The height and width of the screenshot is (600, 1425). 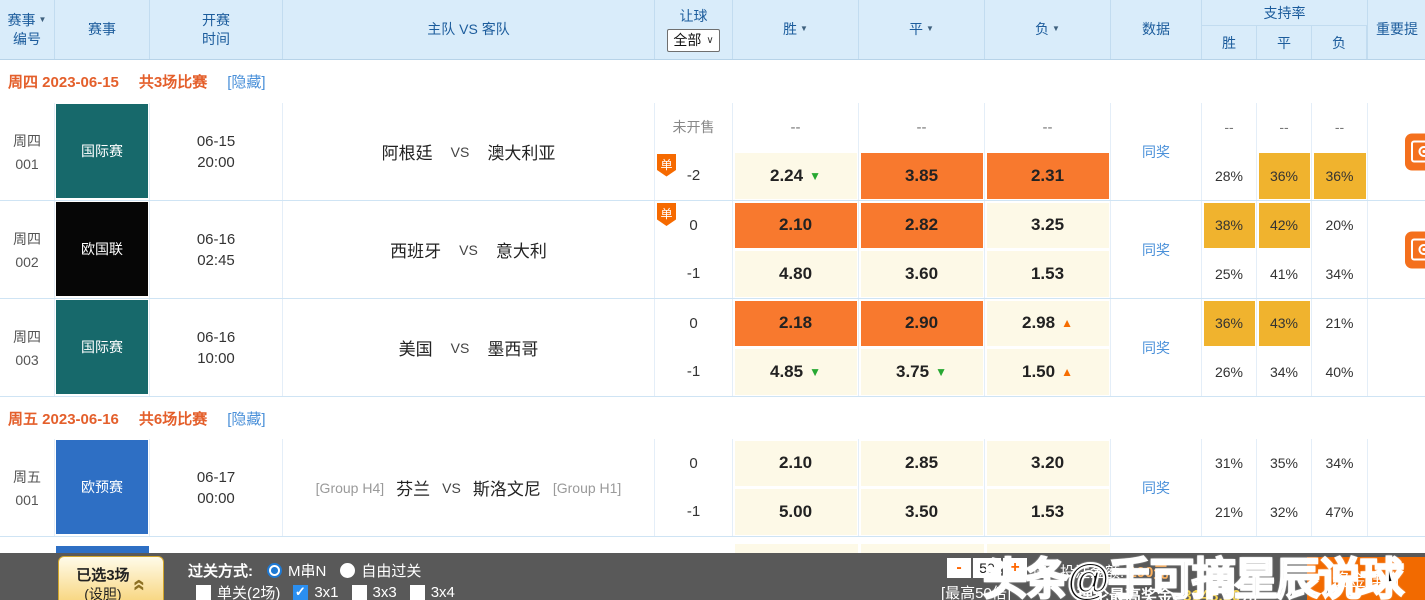 I want to click on odds-col-draw: 2.90 3.75 ▼, so click(x=922, y=347).